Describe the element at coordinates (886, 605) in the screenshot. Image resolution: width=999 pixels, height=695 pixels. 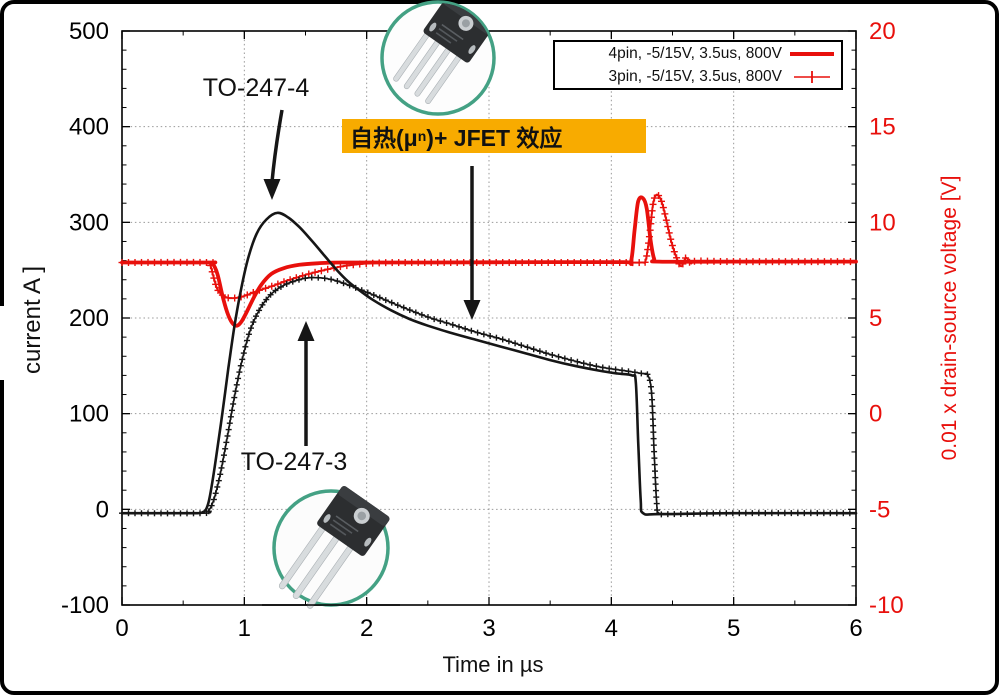
I see `svg-text: -10` at that location.